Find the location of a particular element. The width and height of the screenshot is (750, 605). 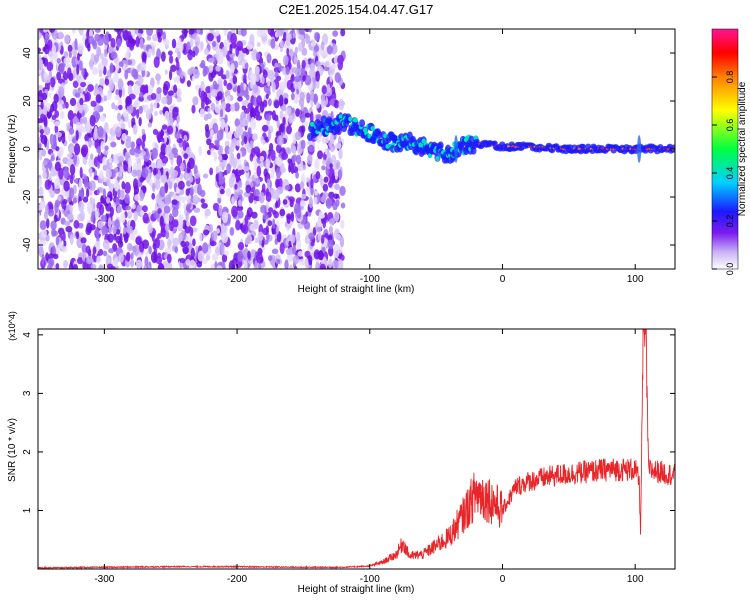

y-tick-label: 4 is located at coordinates (27, 335).